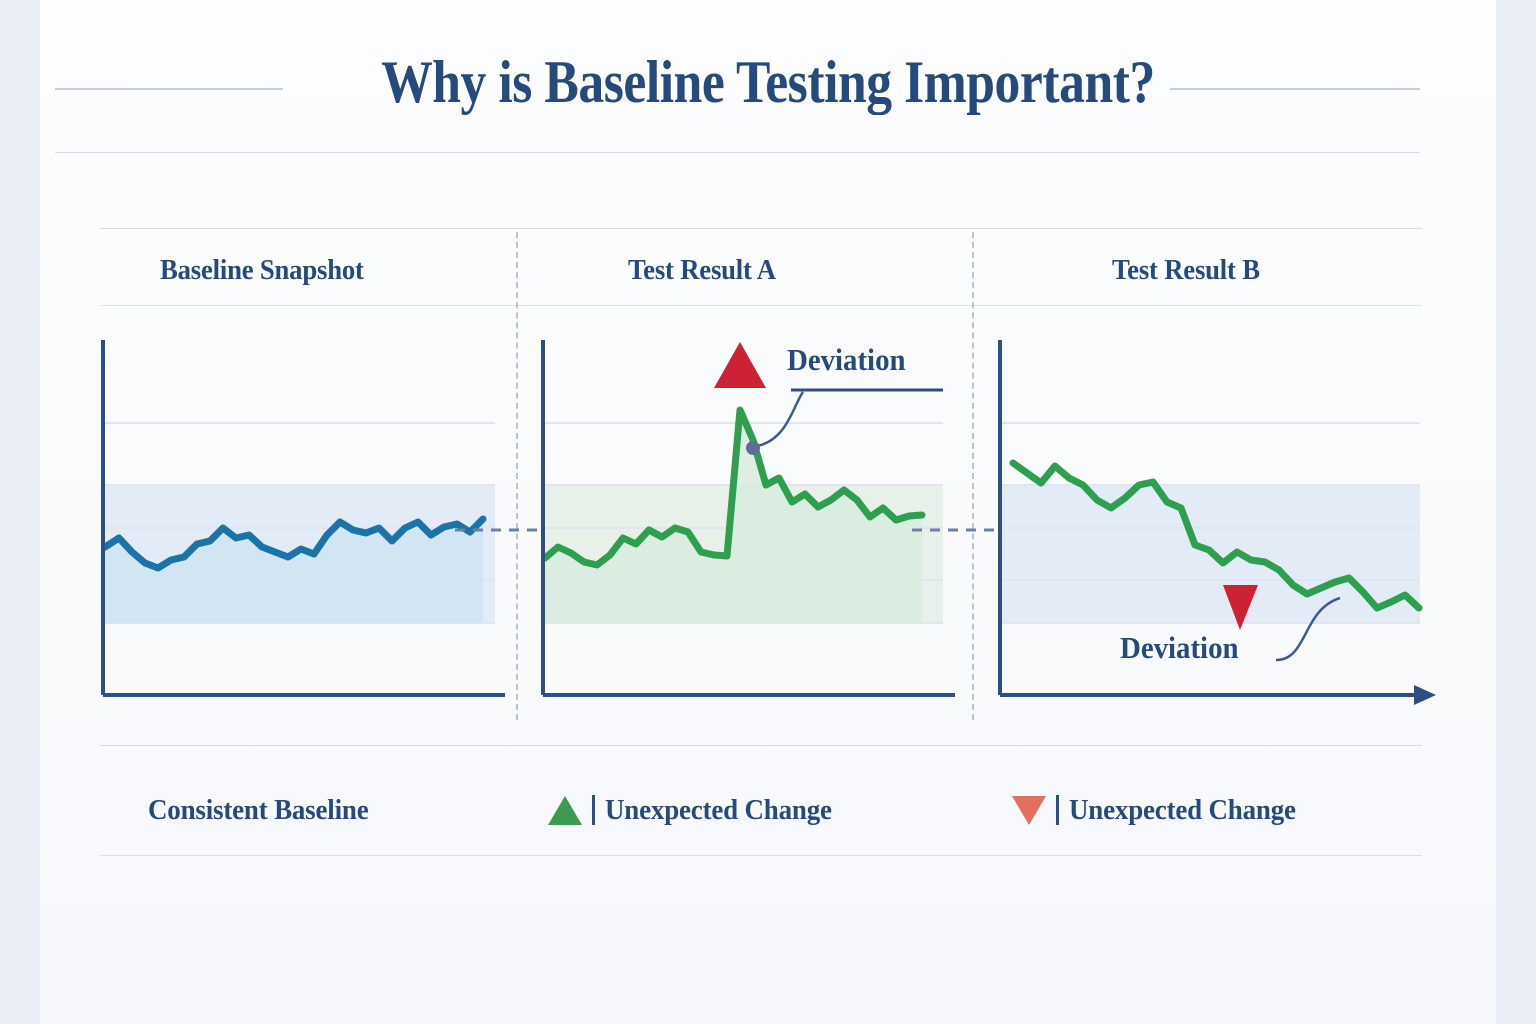 The image size is (1536, 1024). Describe the element at coordinates (761, 305) in the screenshot. I see `header-rule-bottom` at that location.